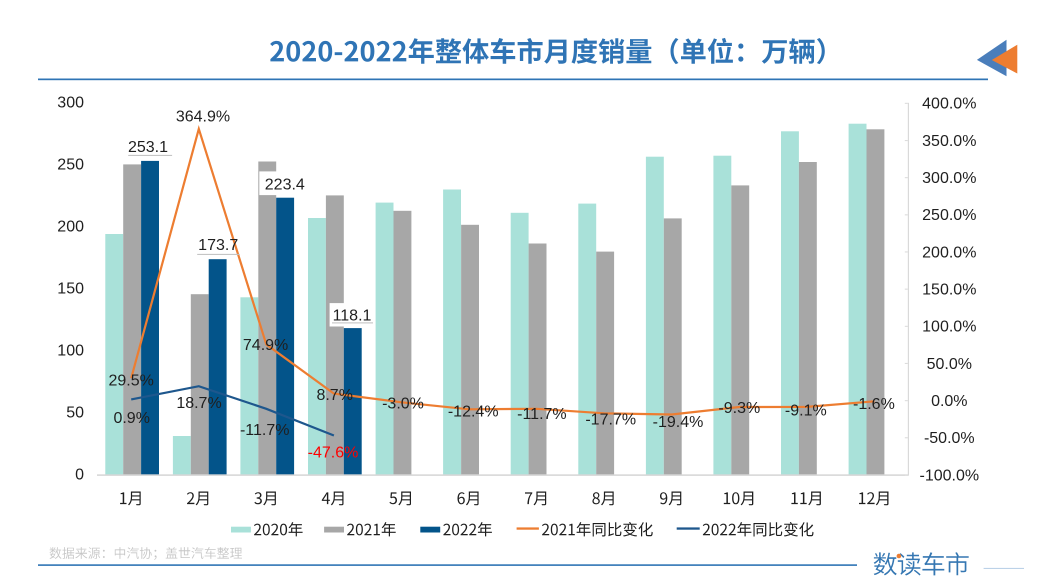  What do you see at coordinates (950, 475) in the screenshot?
I see `svg-text: -100.0%` at bounding box center [950, 475].